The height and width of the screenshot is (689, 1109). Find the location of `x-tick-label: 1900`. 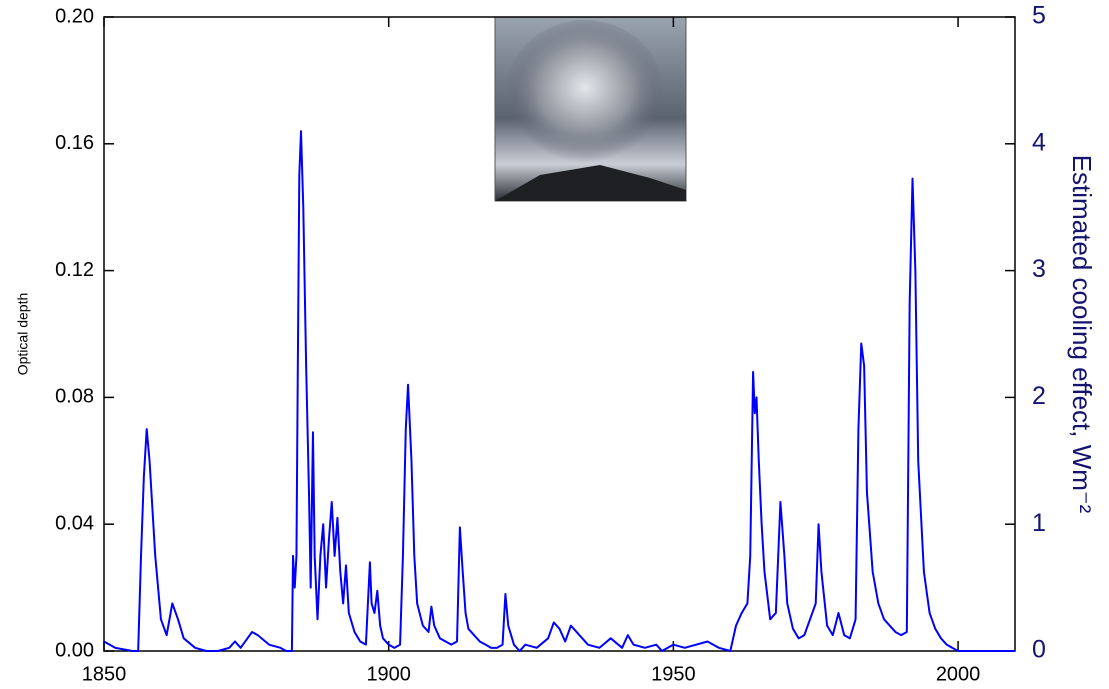

x-tick-label: 1900 is located at coordinates (388, 674).